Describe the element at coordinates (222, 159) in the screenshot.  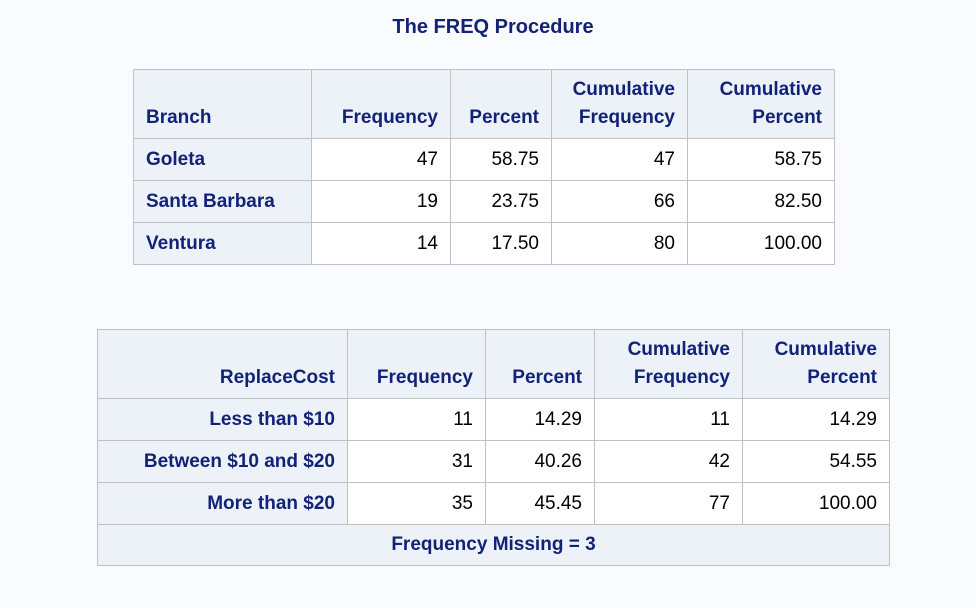
I see `row-label: Goleta` at that location.